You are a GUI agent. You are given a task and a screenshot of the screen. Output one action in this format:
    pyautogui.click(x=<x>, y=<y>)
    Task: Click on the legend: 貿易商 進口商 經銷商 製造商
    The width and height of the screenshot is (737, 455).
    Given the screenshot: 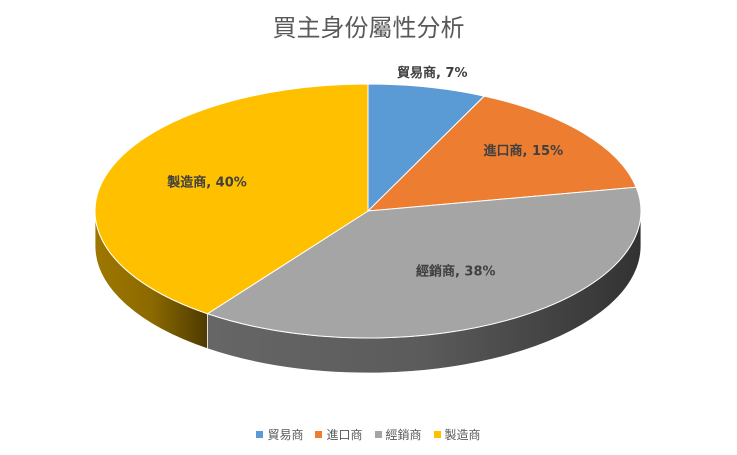 What is the action you would take?
    pyautogui.click(x=368, y=434)
    